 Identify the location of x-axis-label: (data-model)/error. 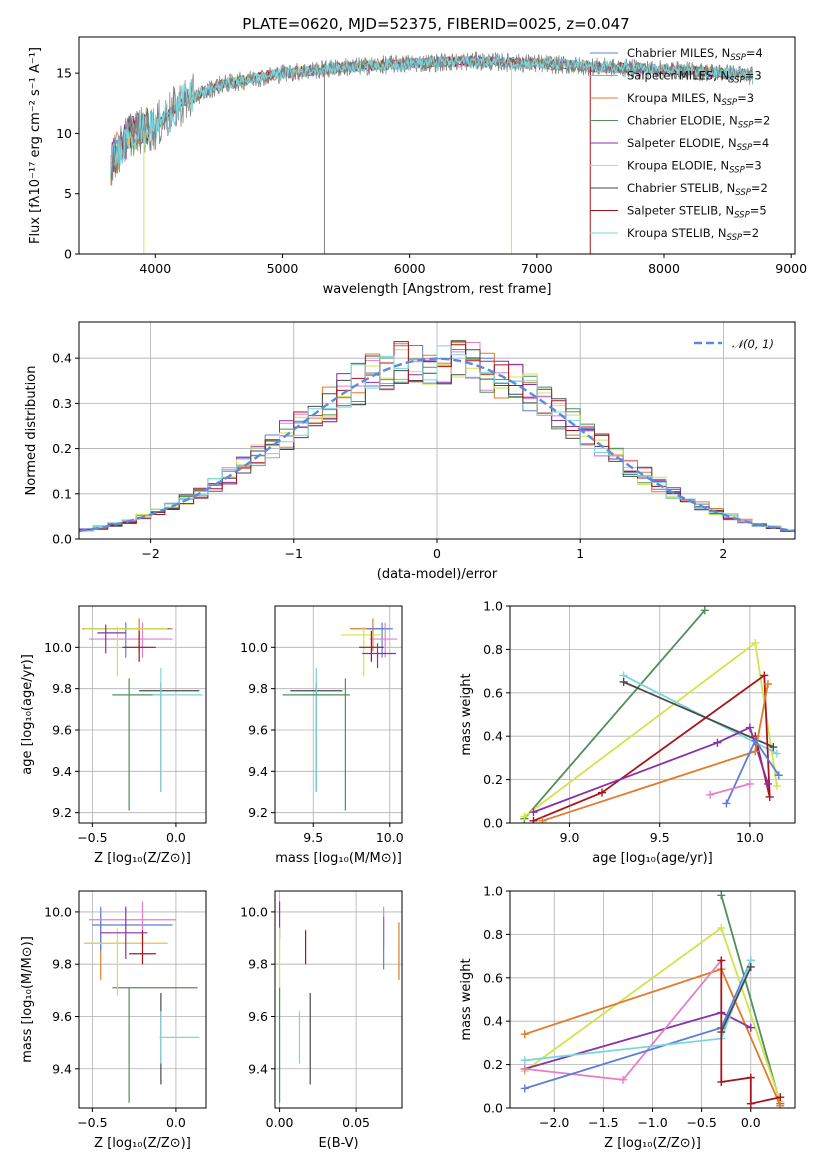
(437, 574).